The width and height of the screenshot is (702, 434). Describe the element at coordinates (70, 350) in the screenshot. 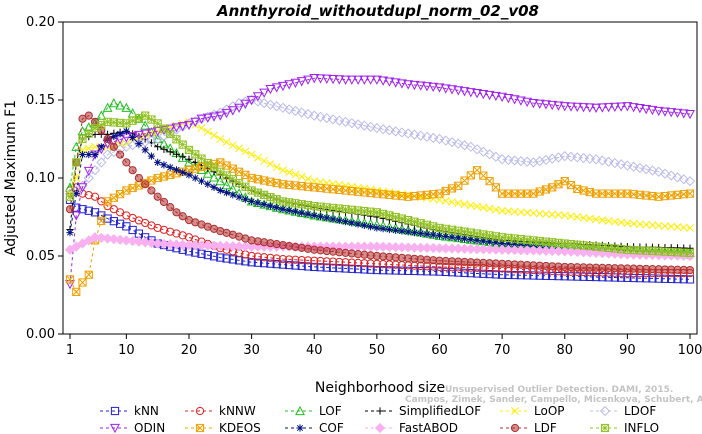

I see `x-tick-label: 1` at that location.